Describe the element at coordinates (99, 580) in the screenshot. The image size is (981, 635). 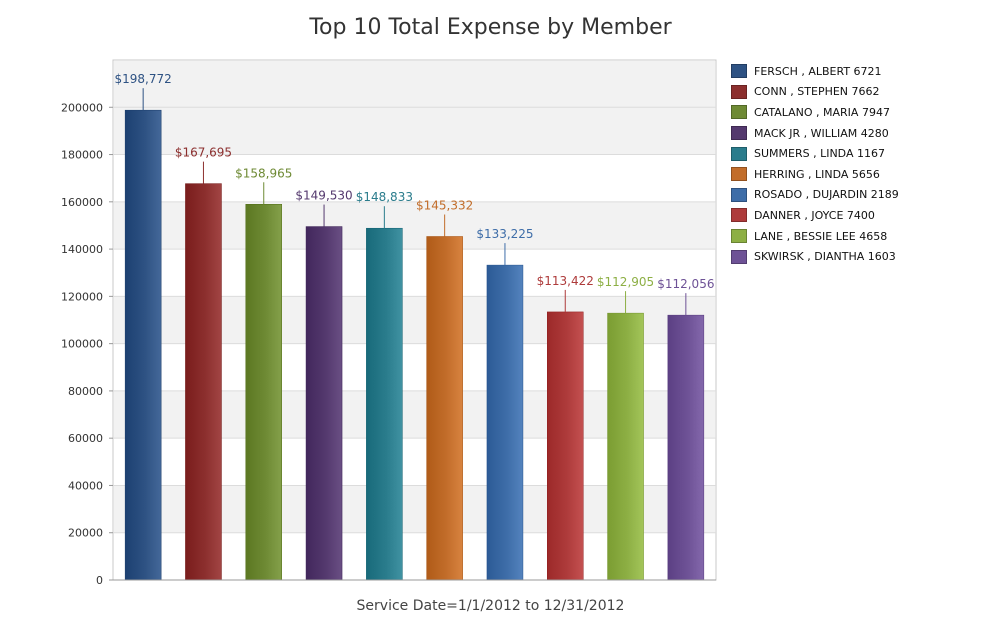
I see `y-tick-label: 0` at that location.